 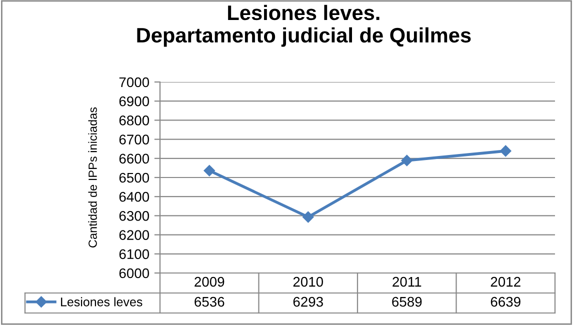 I want to click on y-tick-label: 6800, so click(x=134, y=121).